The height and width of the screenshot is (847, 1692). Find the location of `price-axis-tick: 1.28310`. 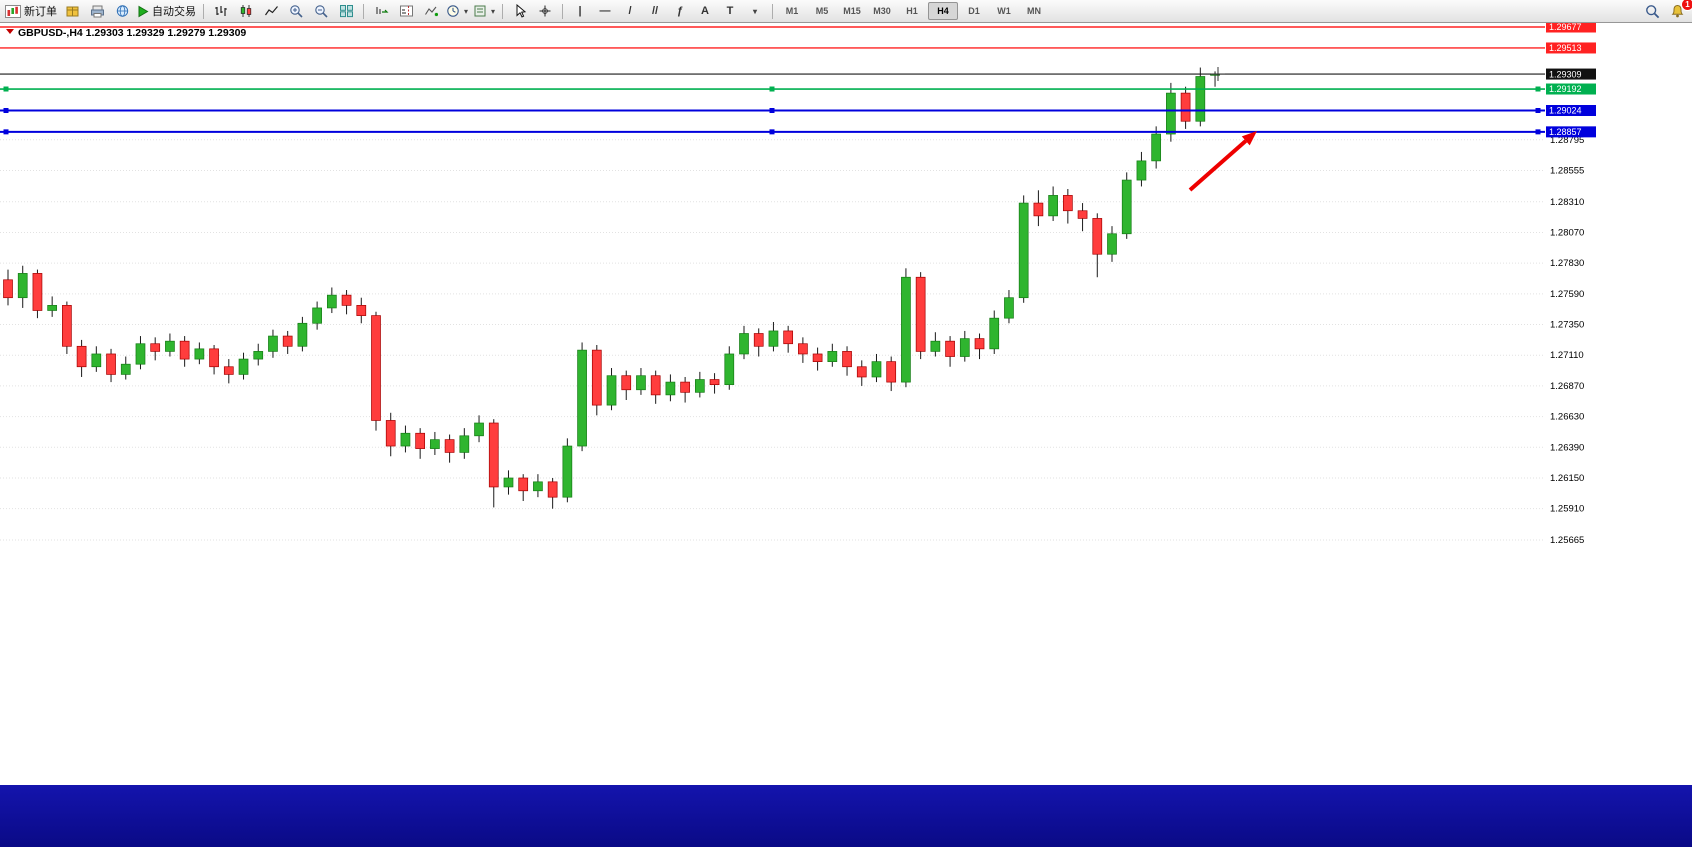

price-axis-tick: 1.28310 is located at coordinates (1567, 202).